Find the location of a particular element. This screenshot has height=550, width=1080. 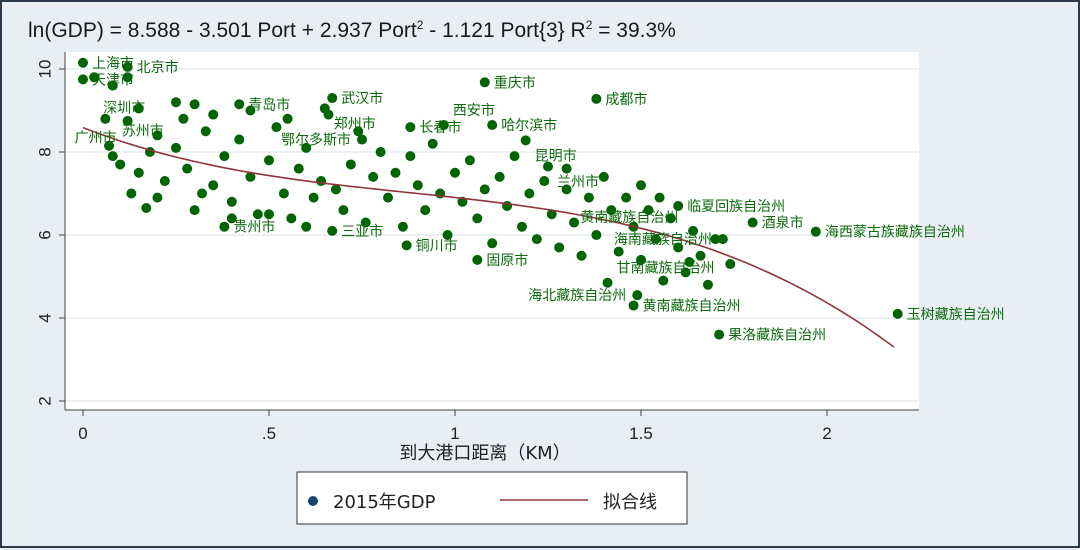

point-label: 鄂尔多斯市 is located at coordinates (316, 140).